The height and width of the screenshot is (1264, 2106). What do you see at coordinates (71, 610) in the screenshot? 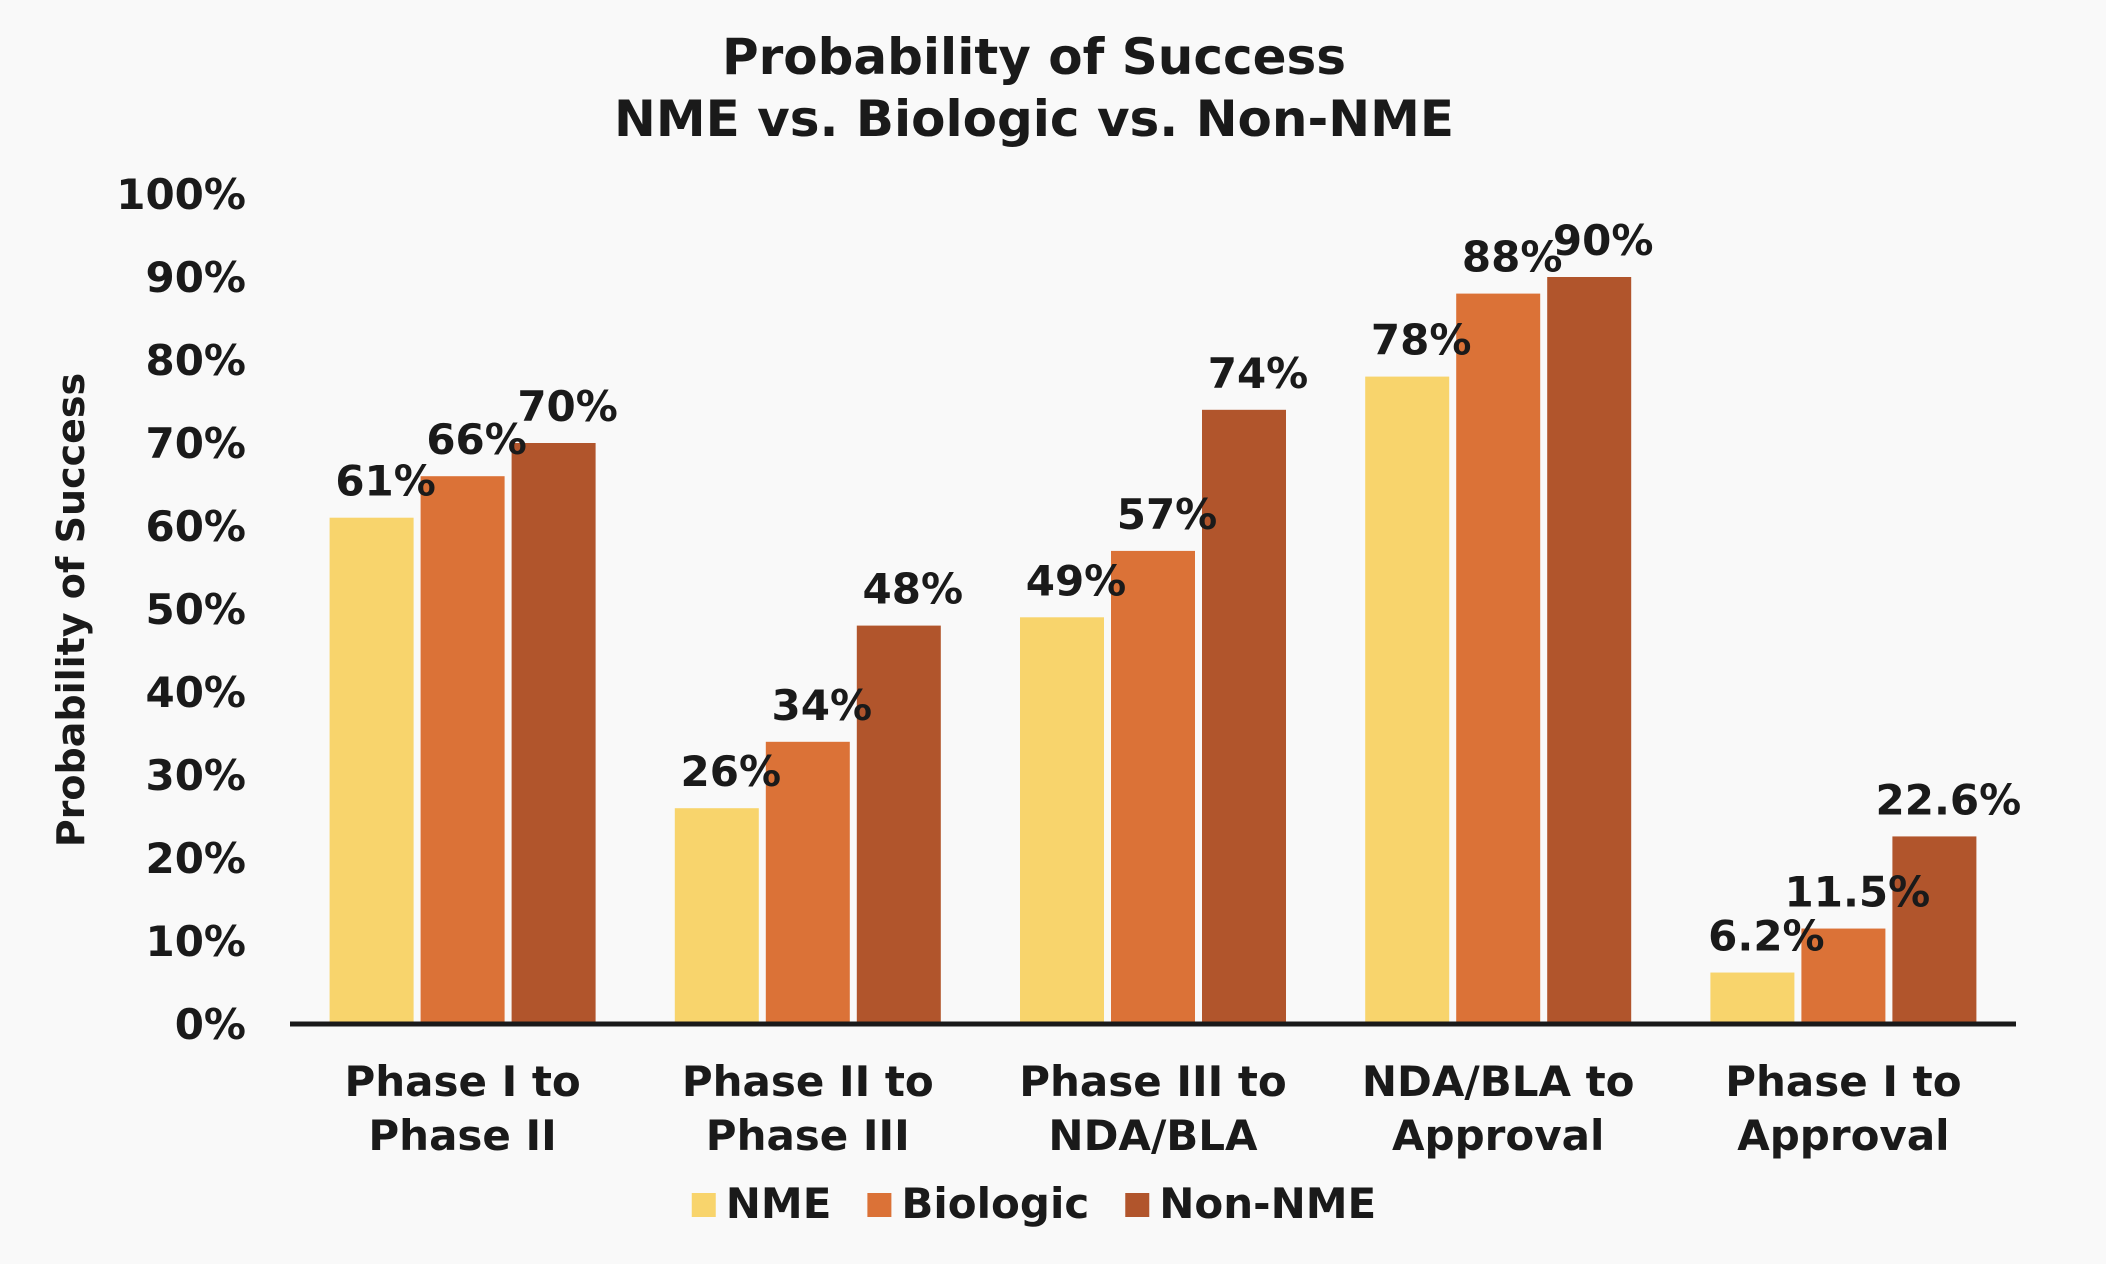
I see `y-axis-label: Probability of Success` at bounding box center [71, 610].